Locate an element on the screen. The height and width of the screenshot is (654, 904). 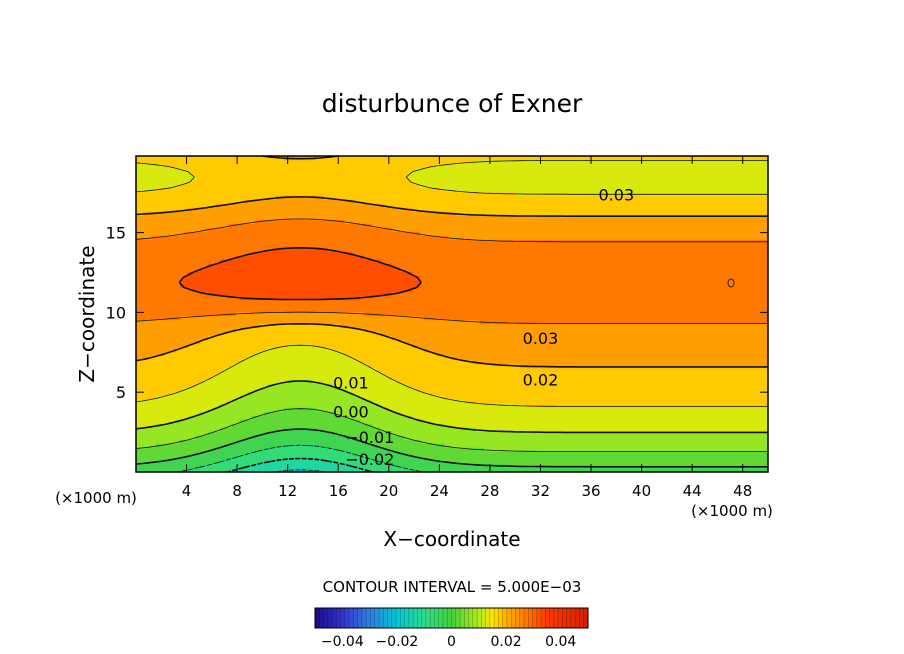
colorbar-tick-label: 0 is located at coordinates (451, 642).